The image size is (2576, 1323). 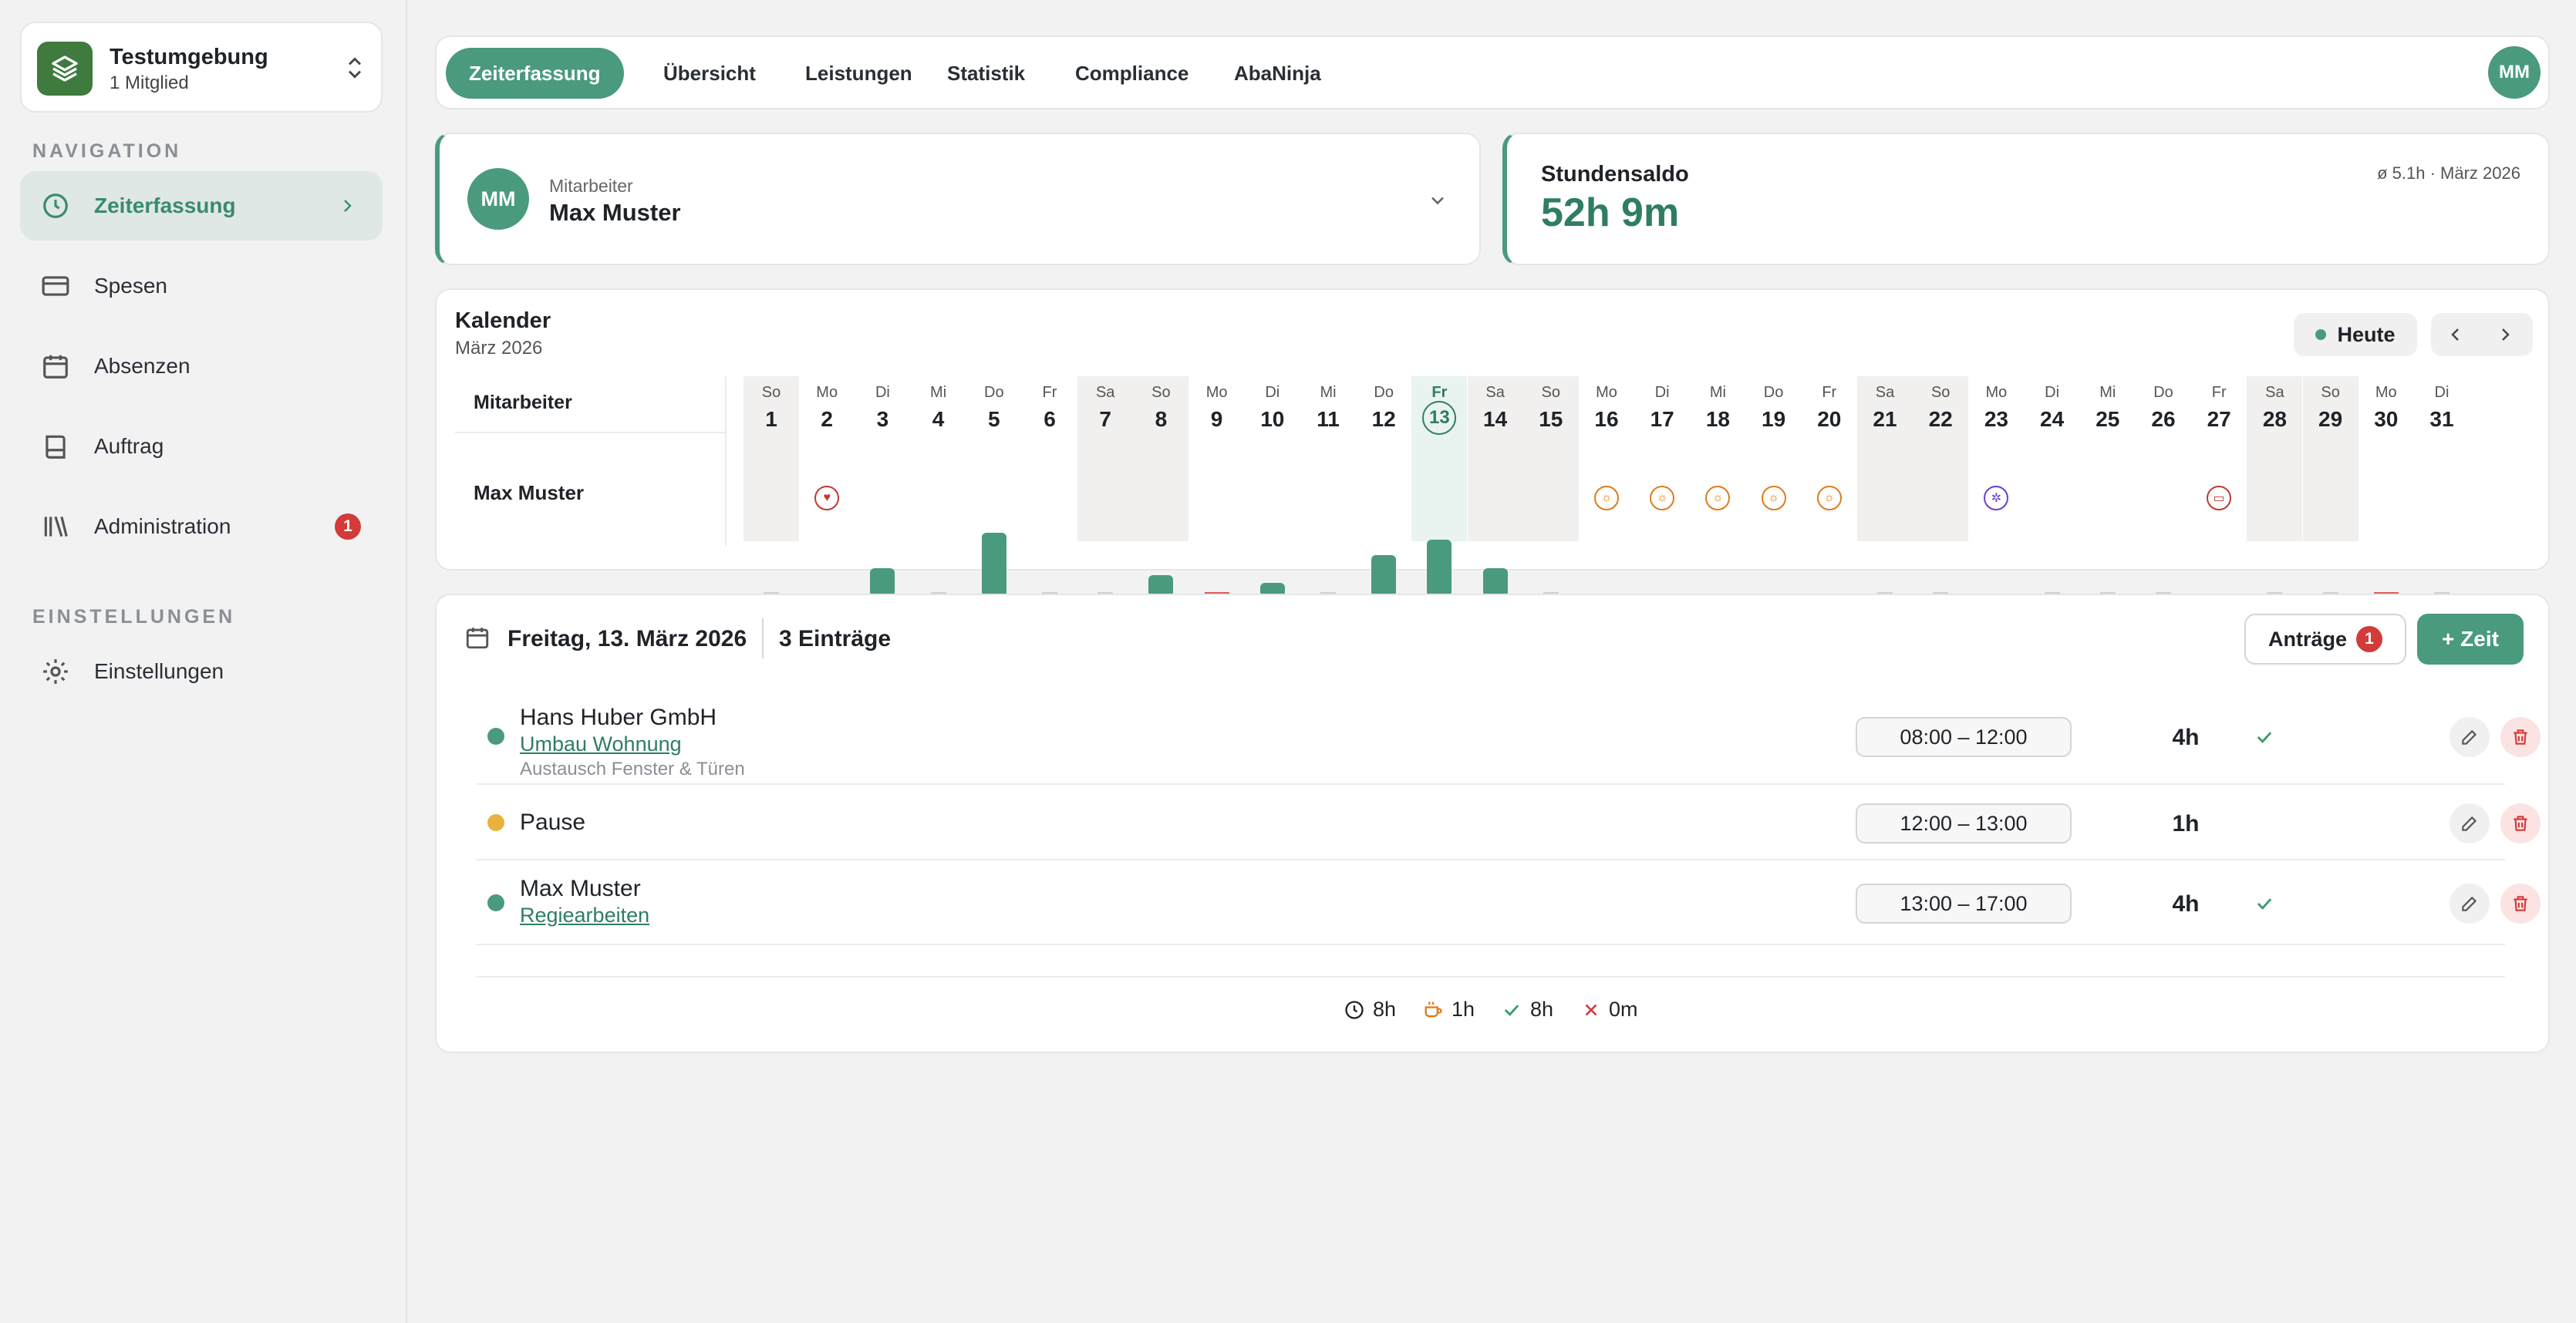 What do you see at coordinates (958, 199) in the screenshot?
I see `employee-selector: MM Mitarbeiter Max Muster` at bounding box center [958, 199].